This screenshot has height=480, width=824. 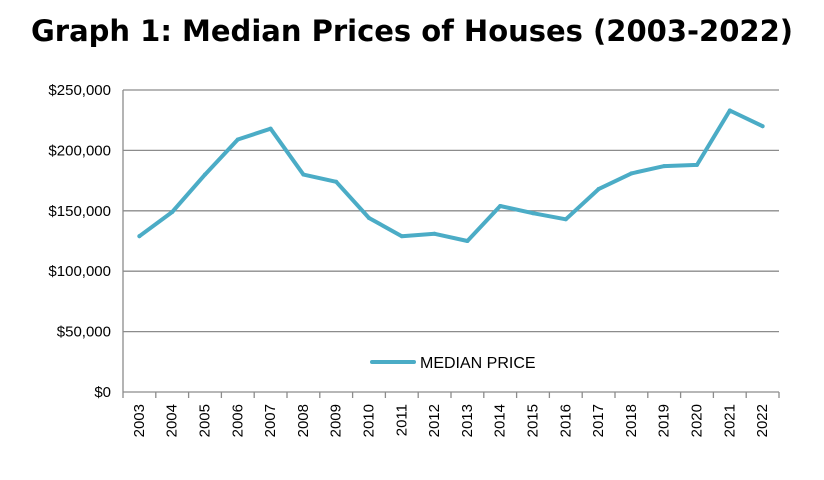 I want to click on x-tick-label: 2014, so click(x=500, y=420).